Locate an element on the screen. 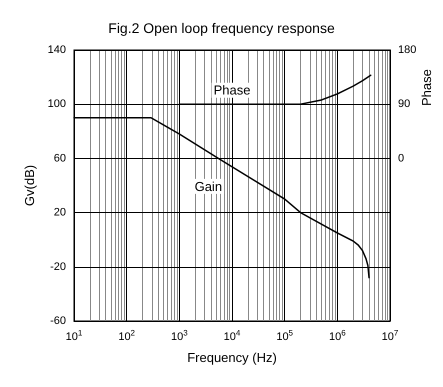 The height and width of the screenshot is (387, 443). y2-tick-label: 90 is located at coordinates (404, 104).